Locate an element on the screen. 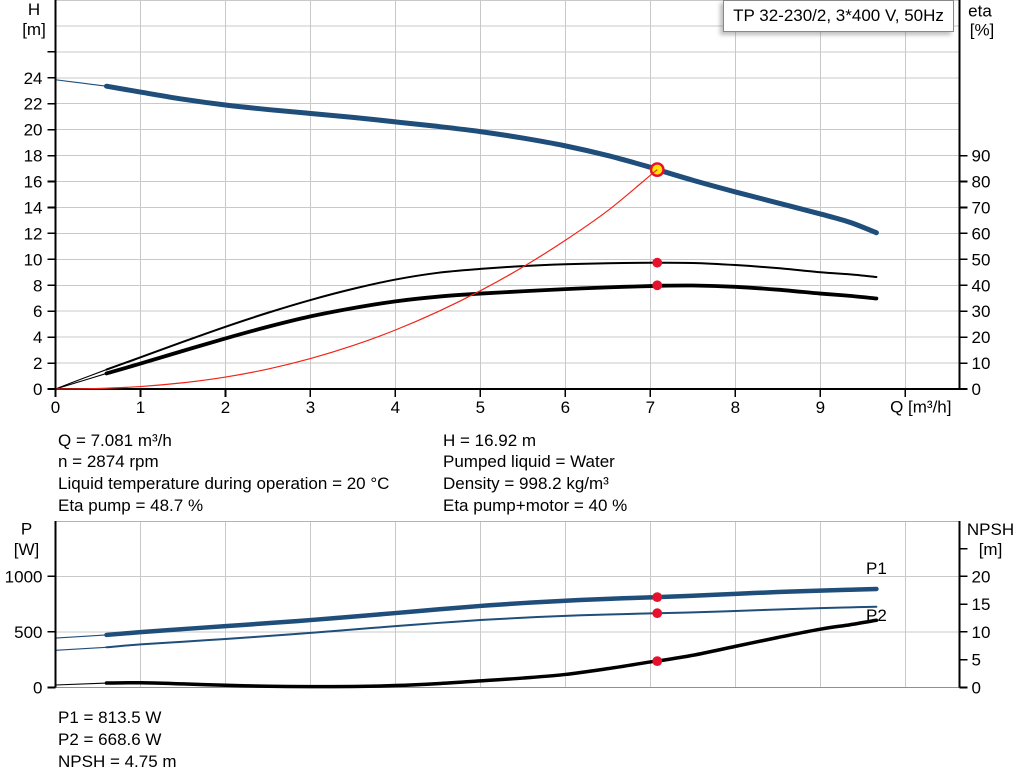  y-right-tick-label: 90 is located at coordinates (981, 156).